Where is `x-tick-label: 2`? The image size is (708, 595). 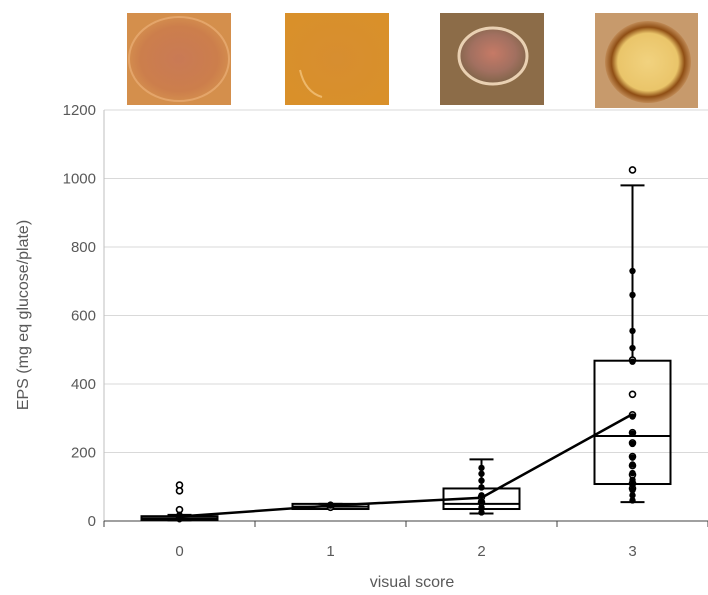 x-tick-label: 2 is located at coordinates (481, 551).